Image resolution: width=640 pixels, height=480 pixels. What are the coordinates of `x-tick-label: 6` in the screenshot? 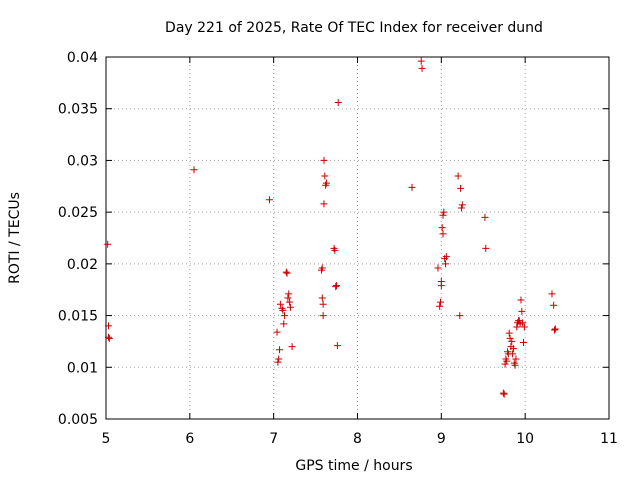 It's located at (189, 439).